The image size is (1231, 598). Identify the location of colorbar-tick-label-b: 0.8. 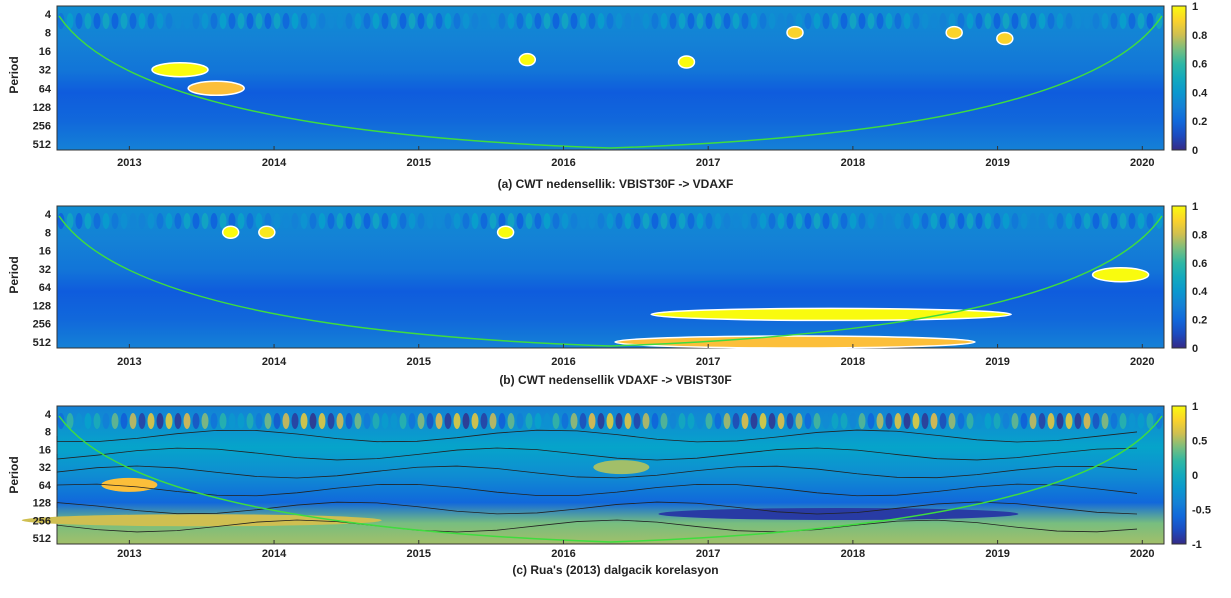
(1199, 235).